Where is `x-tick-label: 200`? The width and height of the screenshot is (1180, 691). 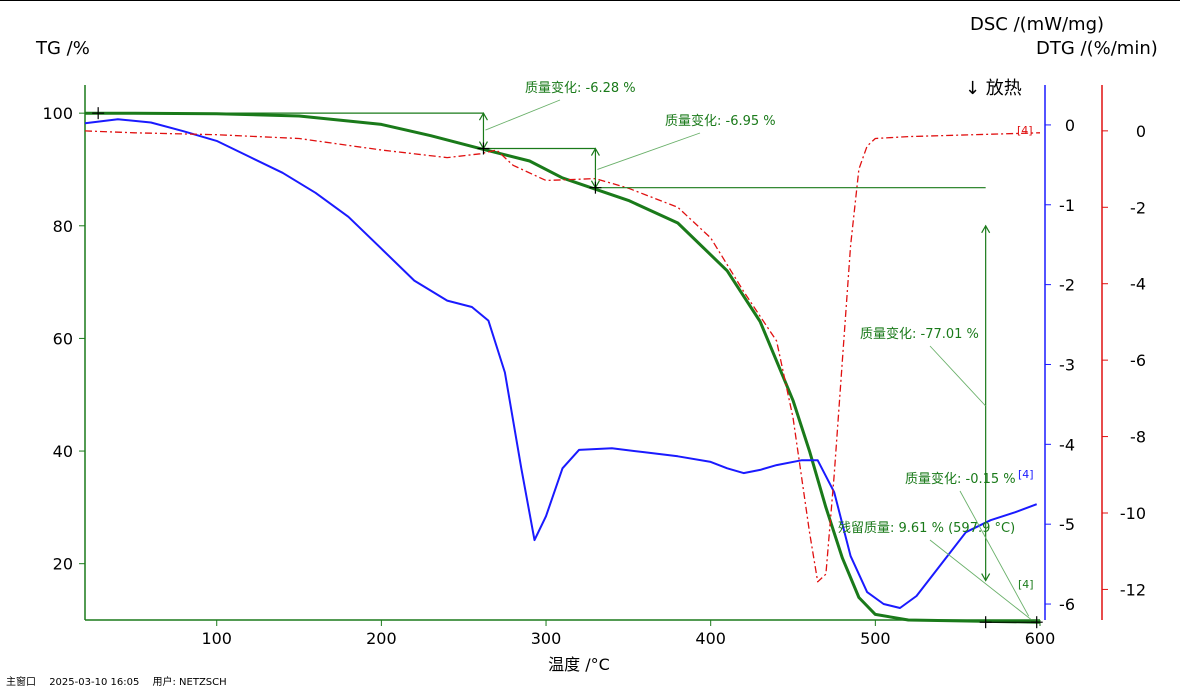 x-tick-label: 200 is located at coordinates (381, 638).